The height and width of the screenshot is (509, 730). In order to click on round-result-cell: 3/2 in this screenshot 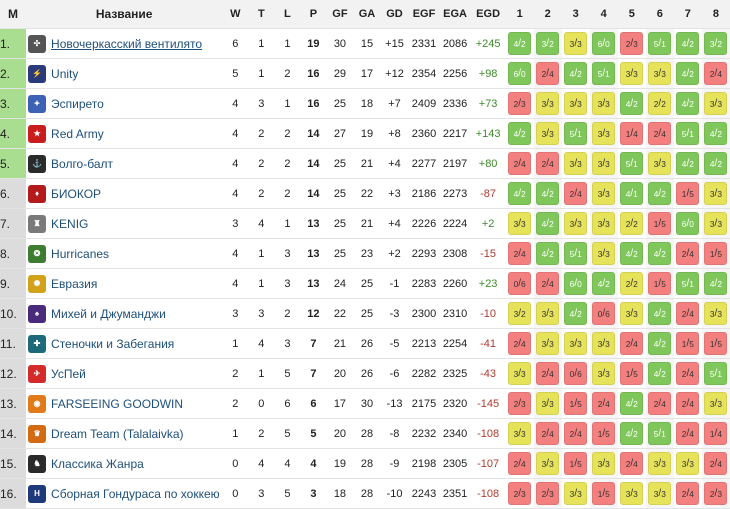, I will do `click(715, 43)`.